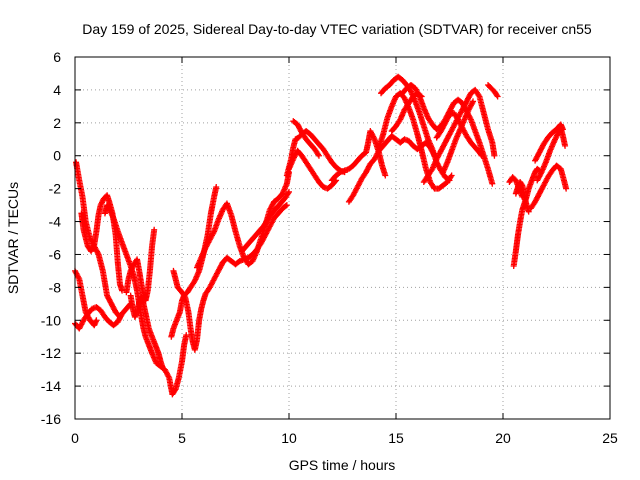 This screenshot has width=640, height=480. I want to click on y-tick-label: 2, so click(57, 123).